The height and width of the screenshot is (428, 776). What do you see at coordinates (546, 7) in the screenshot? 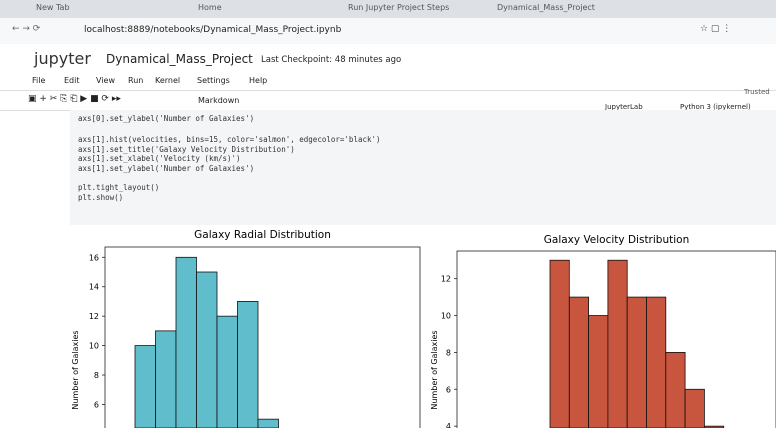
I see `tab: Dynamical_Mass_Project` at bounding box center [546, 7].